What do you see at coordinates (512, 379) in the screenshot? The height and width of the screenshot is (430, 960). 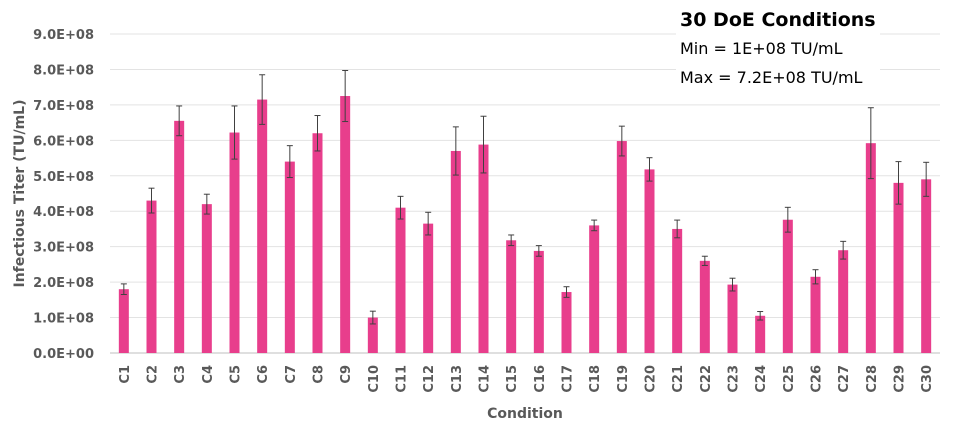 I see `x-tick-label: C15` at bounding box center [512, 379].